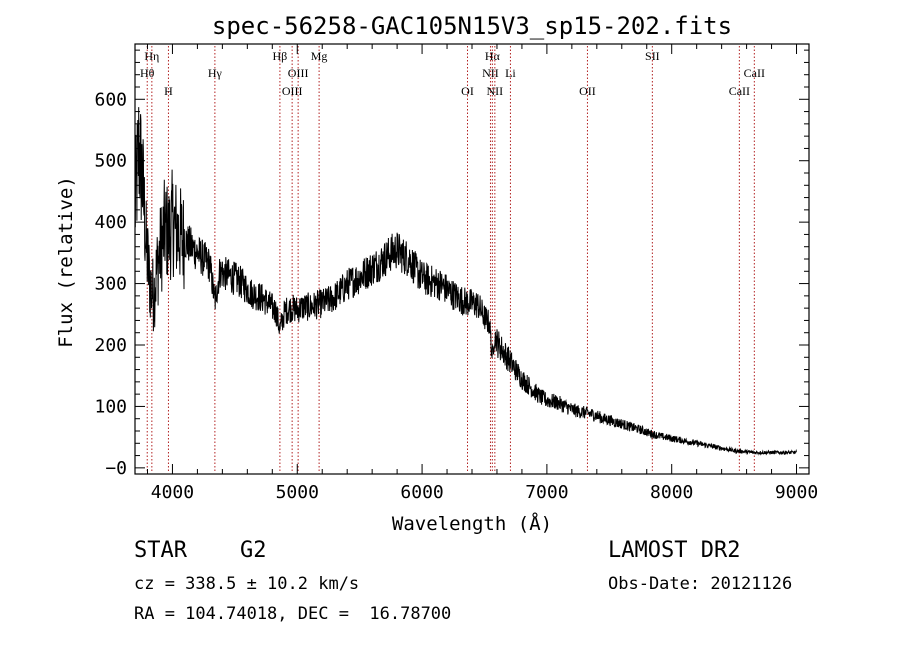 The height and width of the screenshot is (649, 900). I want to click on y-axis-label: Flux (relative), so click(66, 262).